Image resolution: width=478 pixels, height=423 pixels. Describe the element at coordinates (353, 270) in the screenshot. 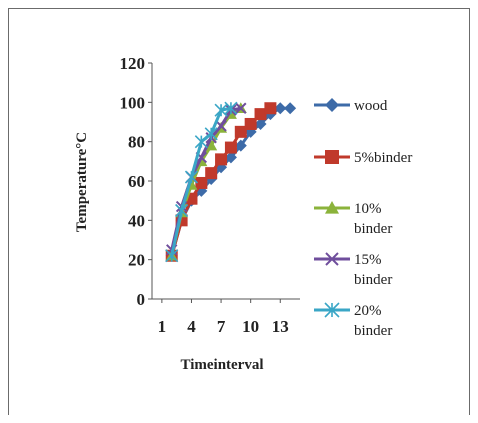

I see `legend-entry: 15% binder` at that location.